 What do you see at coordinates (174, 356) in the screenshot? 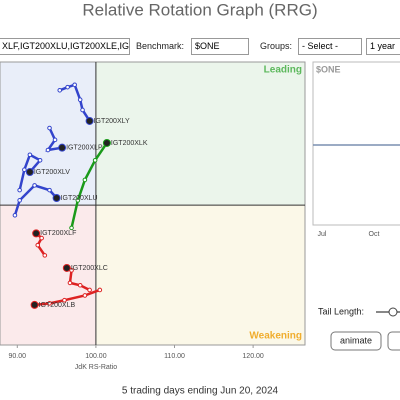
I see `x-tick-label: 110.00` at bounding box center [174, 356].